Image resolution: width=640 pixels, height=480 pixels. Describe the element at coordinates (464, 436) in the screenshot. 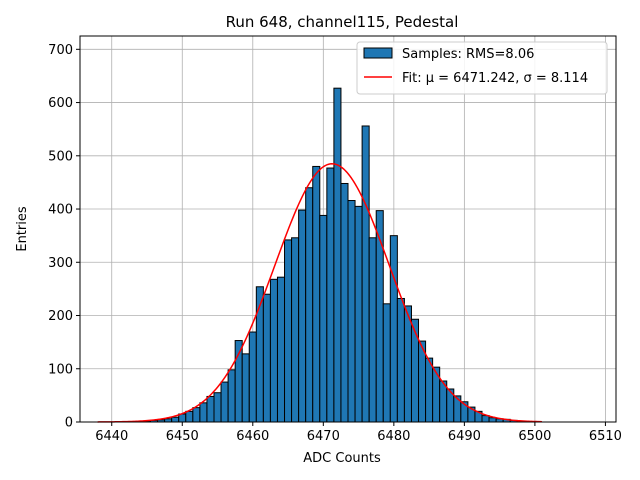

I see `x-tick-label: 6490` at that location.